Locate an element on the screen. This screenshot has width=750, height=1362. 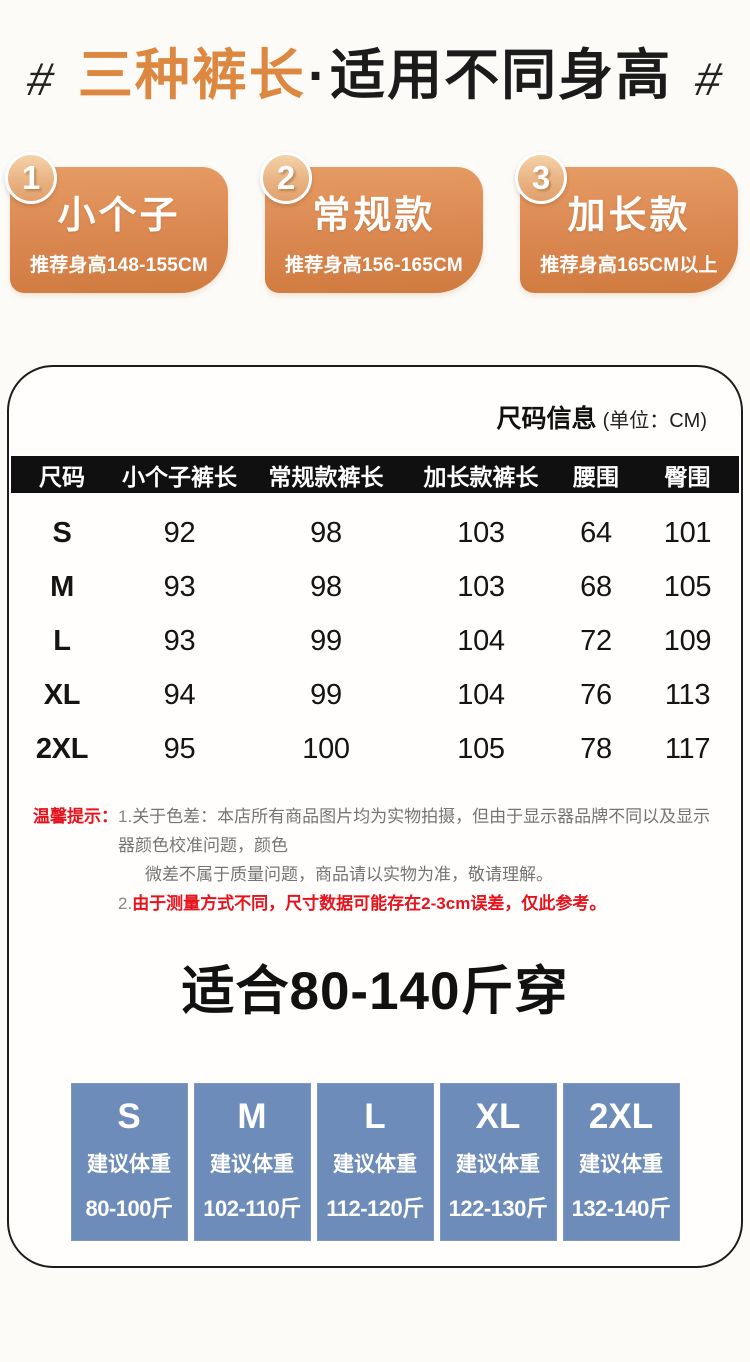
weight-card-range: 80-100斤 is located at coordinates (129, 1209).